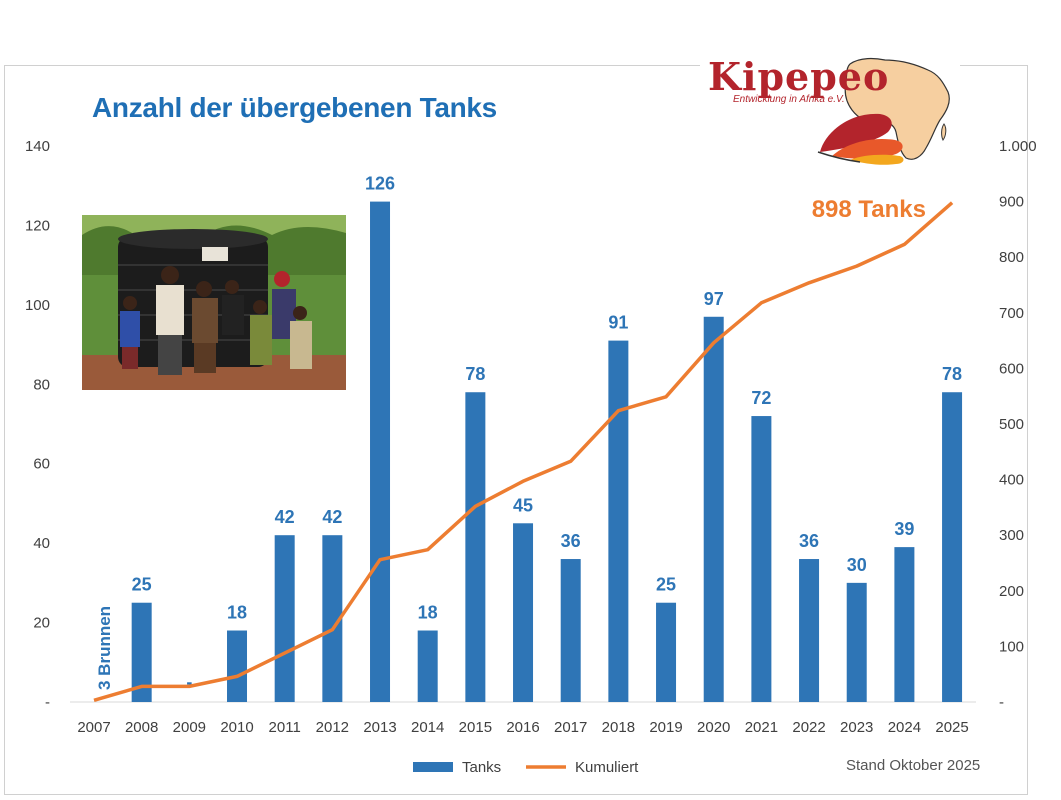 This screenshot has height=800, width=1061. Describe the element at coordinates (913, 765) in the screenshot. I see `footer-note: Stand Oktober 2025` at that location.